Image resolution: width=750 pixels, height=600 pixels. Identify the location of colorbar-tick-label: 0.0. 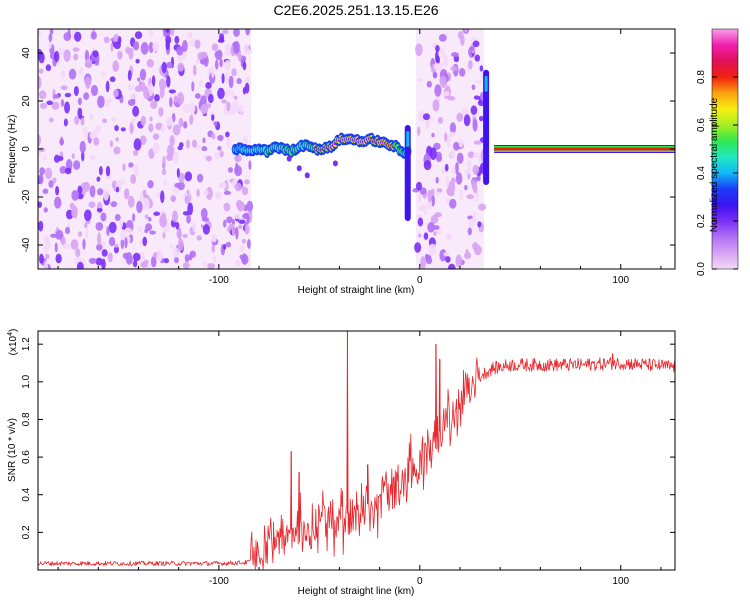
(701, 269).